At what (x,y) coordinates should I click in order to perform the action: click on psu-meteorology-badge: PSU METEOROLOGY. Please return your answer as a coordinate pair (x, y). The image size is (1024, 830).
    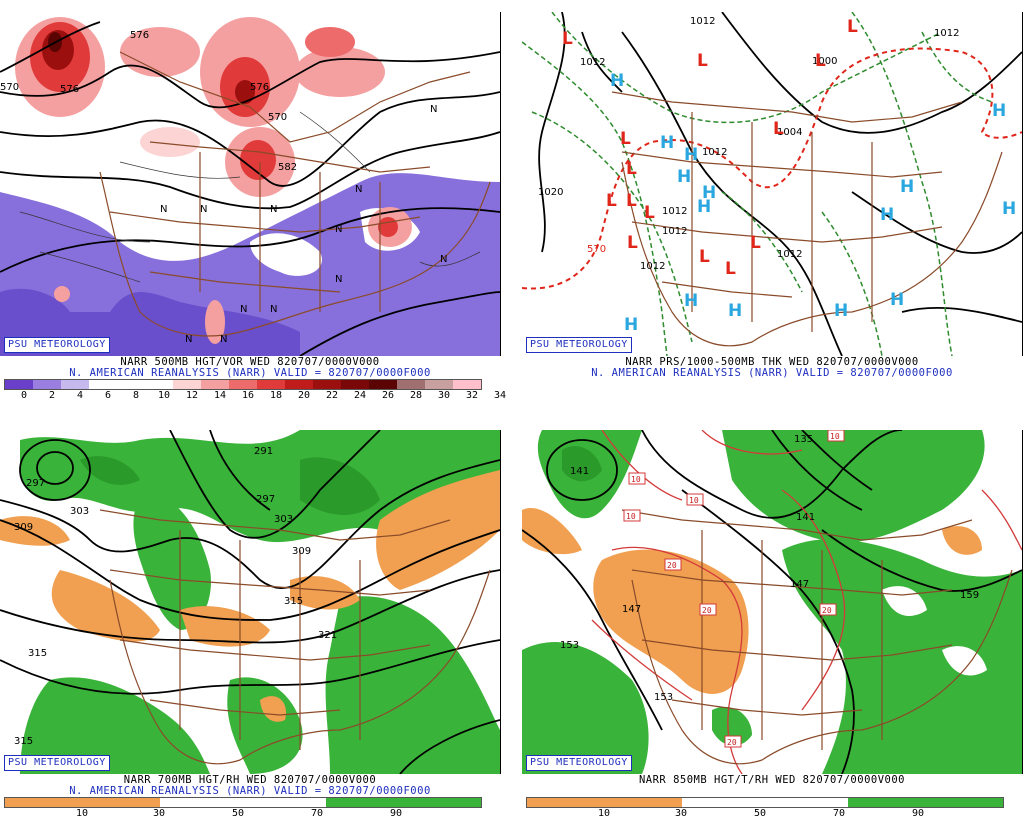
    Looking at the image, I should click on (57, 763).